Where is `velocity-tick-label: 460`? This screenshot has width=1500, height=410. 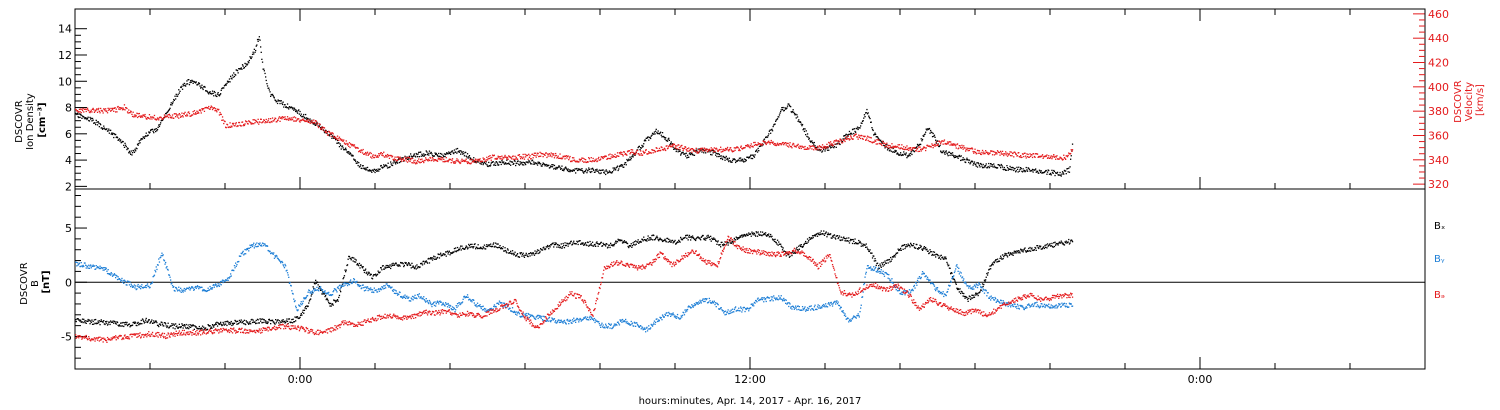 velocity-tick-label: 460 is located at coordinates (1438, 14).